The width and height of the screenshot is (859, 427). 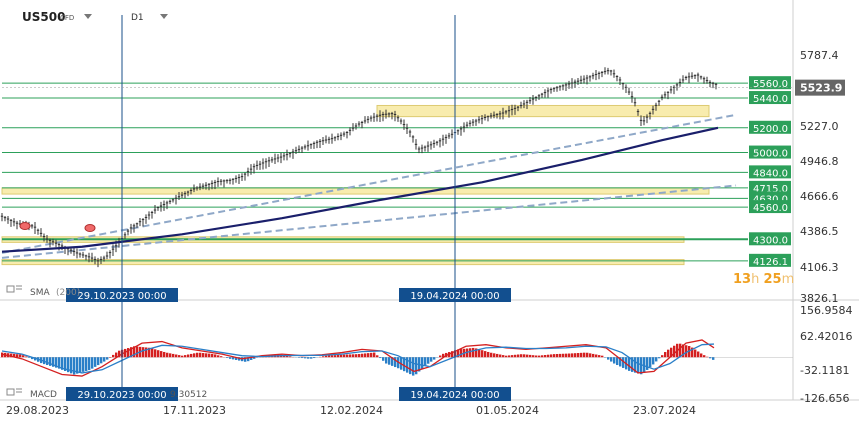 What do you see at coordinates (14, 289) in the screenshot?
I see `sma-settings-icon` at bounding box center [14, 289].